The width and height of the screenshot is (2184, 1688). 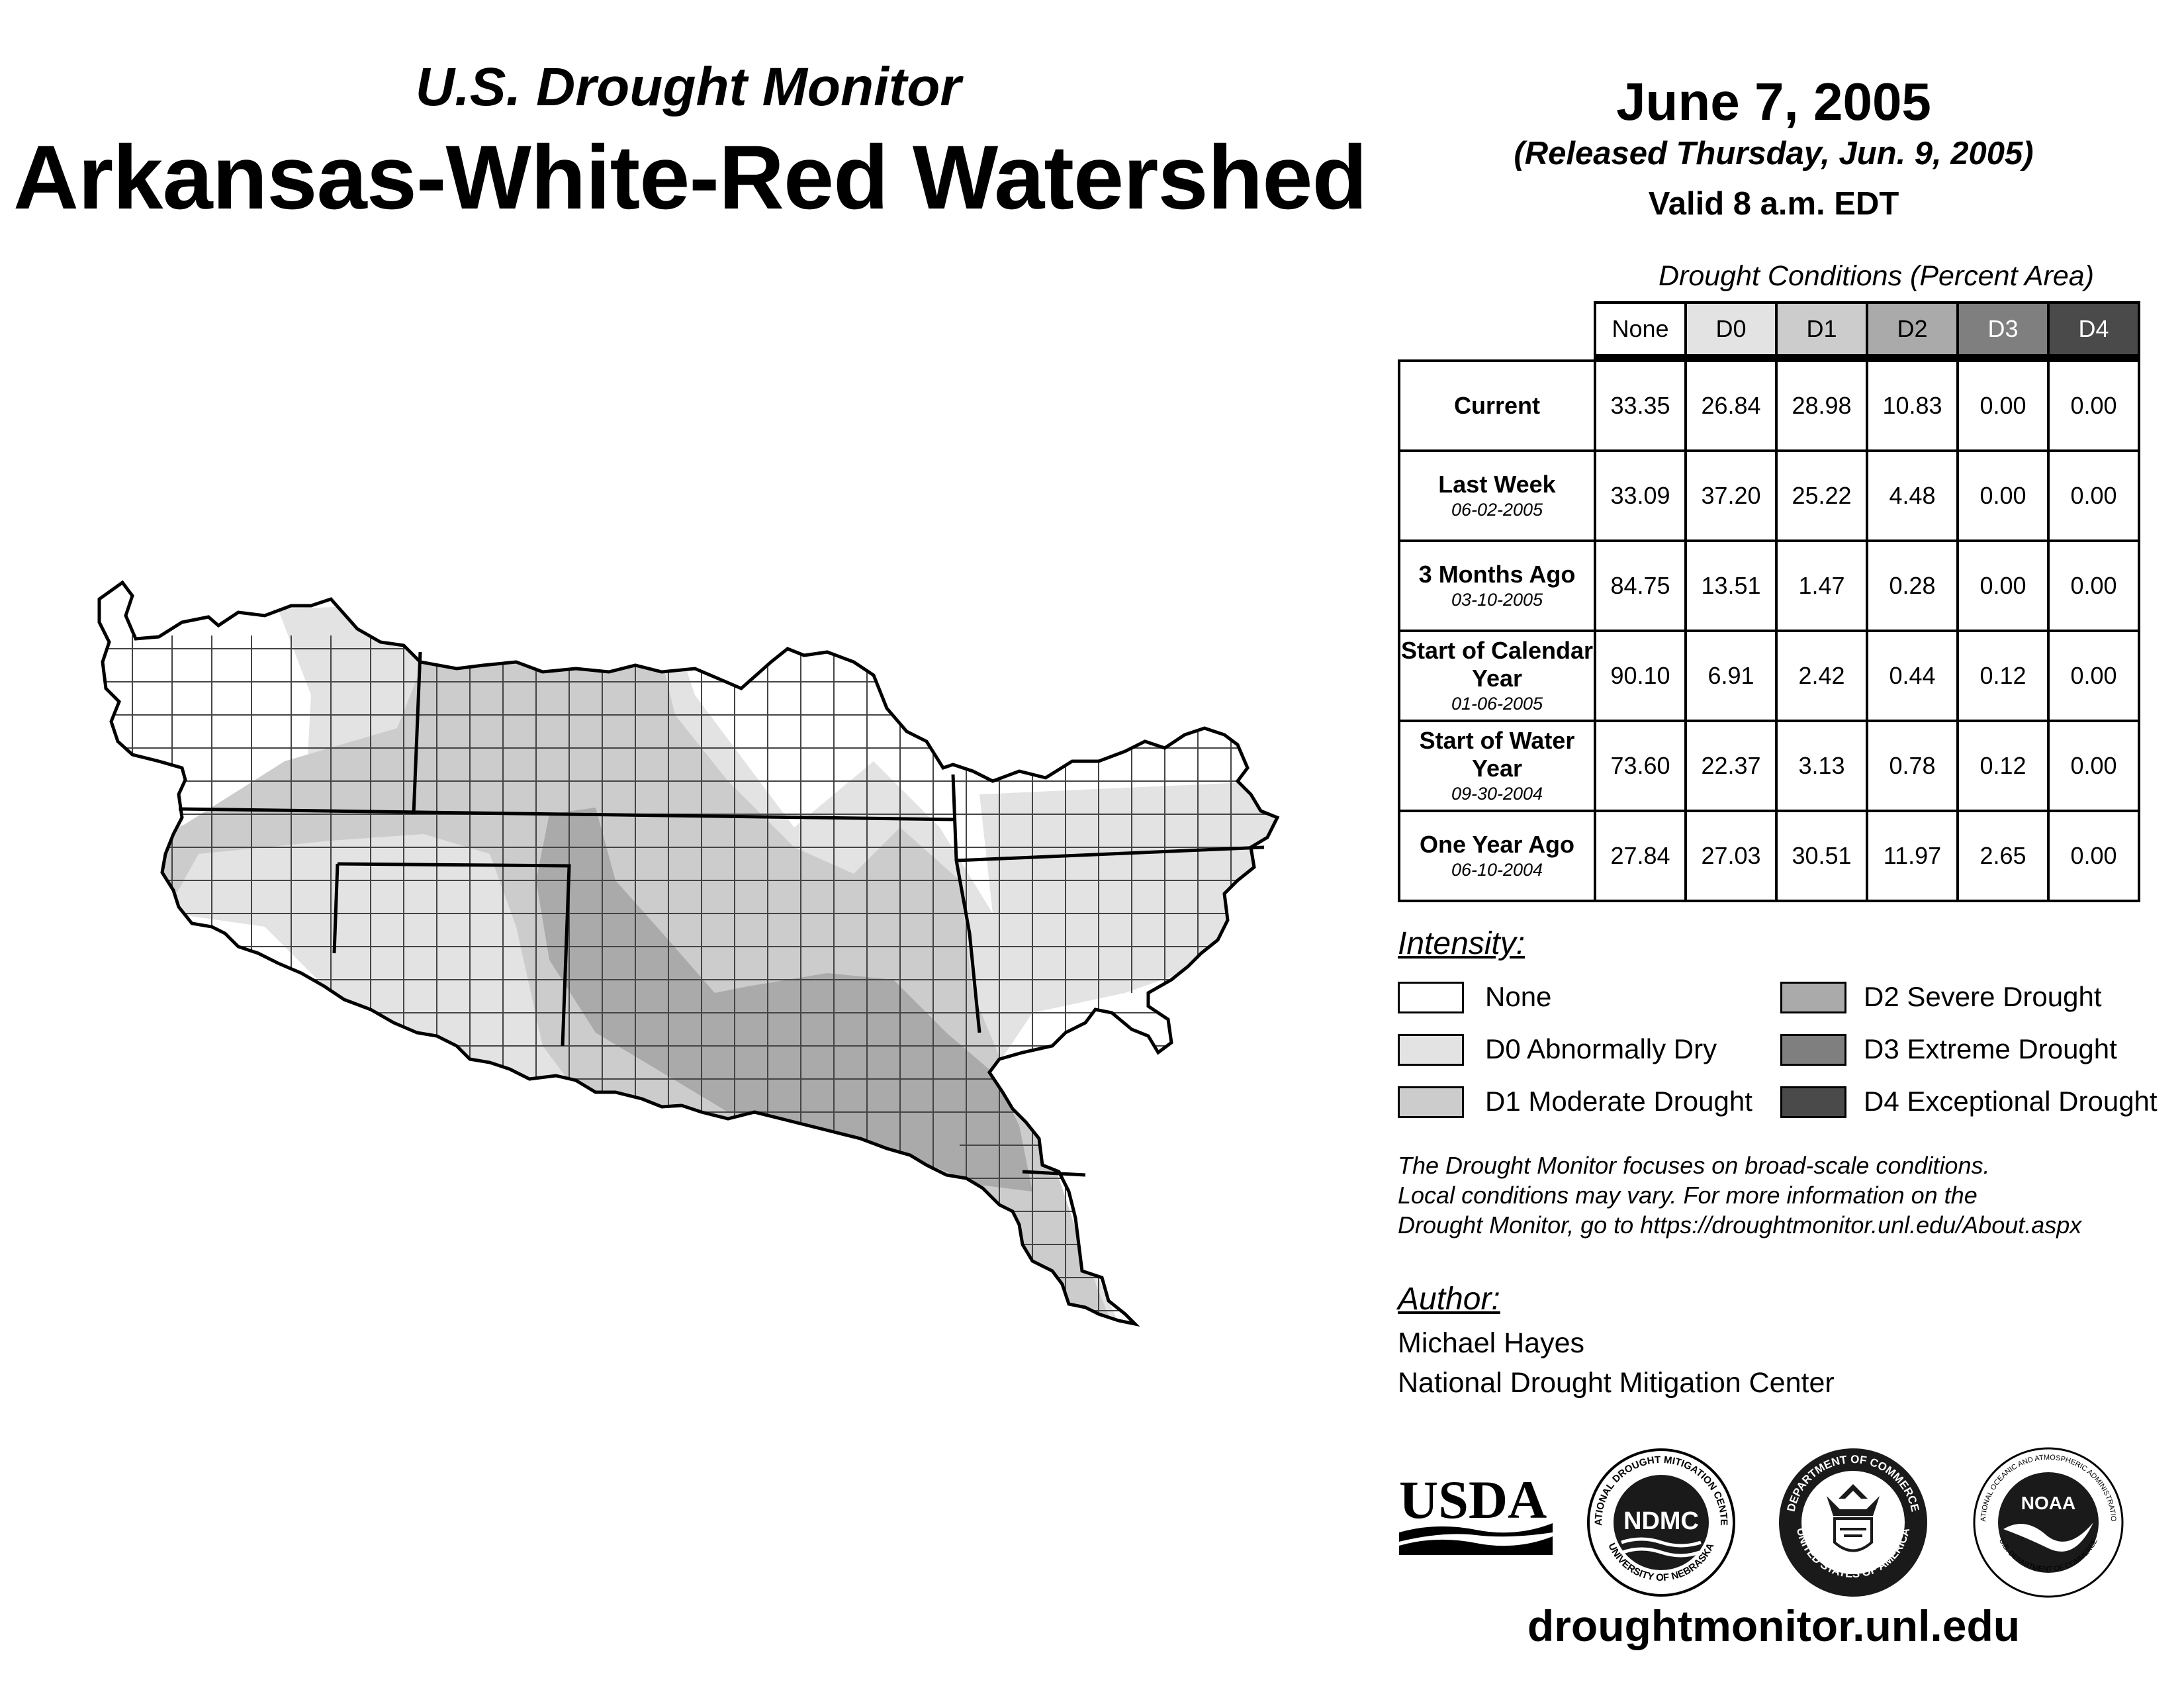 I want to click on row-date: 03-10-2005, so click(x=1497, y=600).